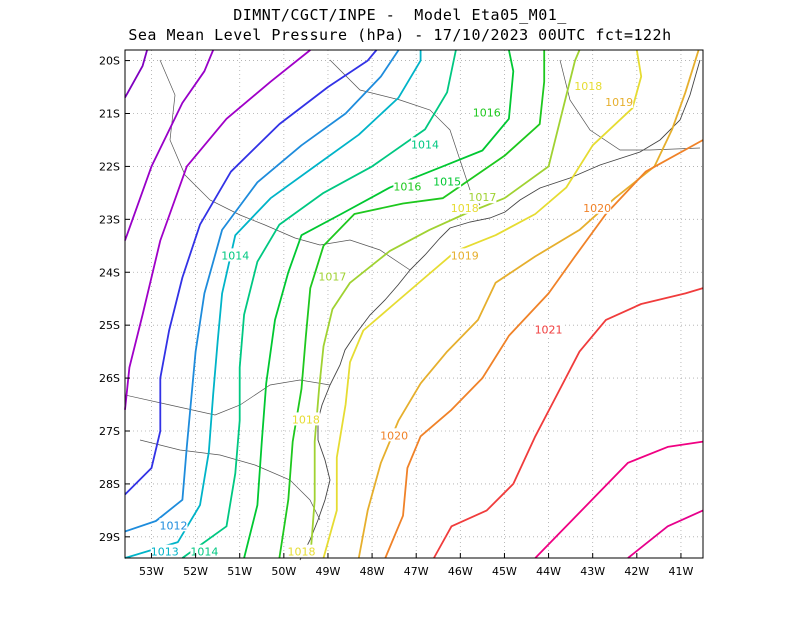 The image size is (800, 618). Describe the element at coordinates (328, 571) in the screenshot. I see `x-tick-label: 49W` at that location.